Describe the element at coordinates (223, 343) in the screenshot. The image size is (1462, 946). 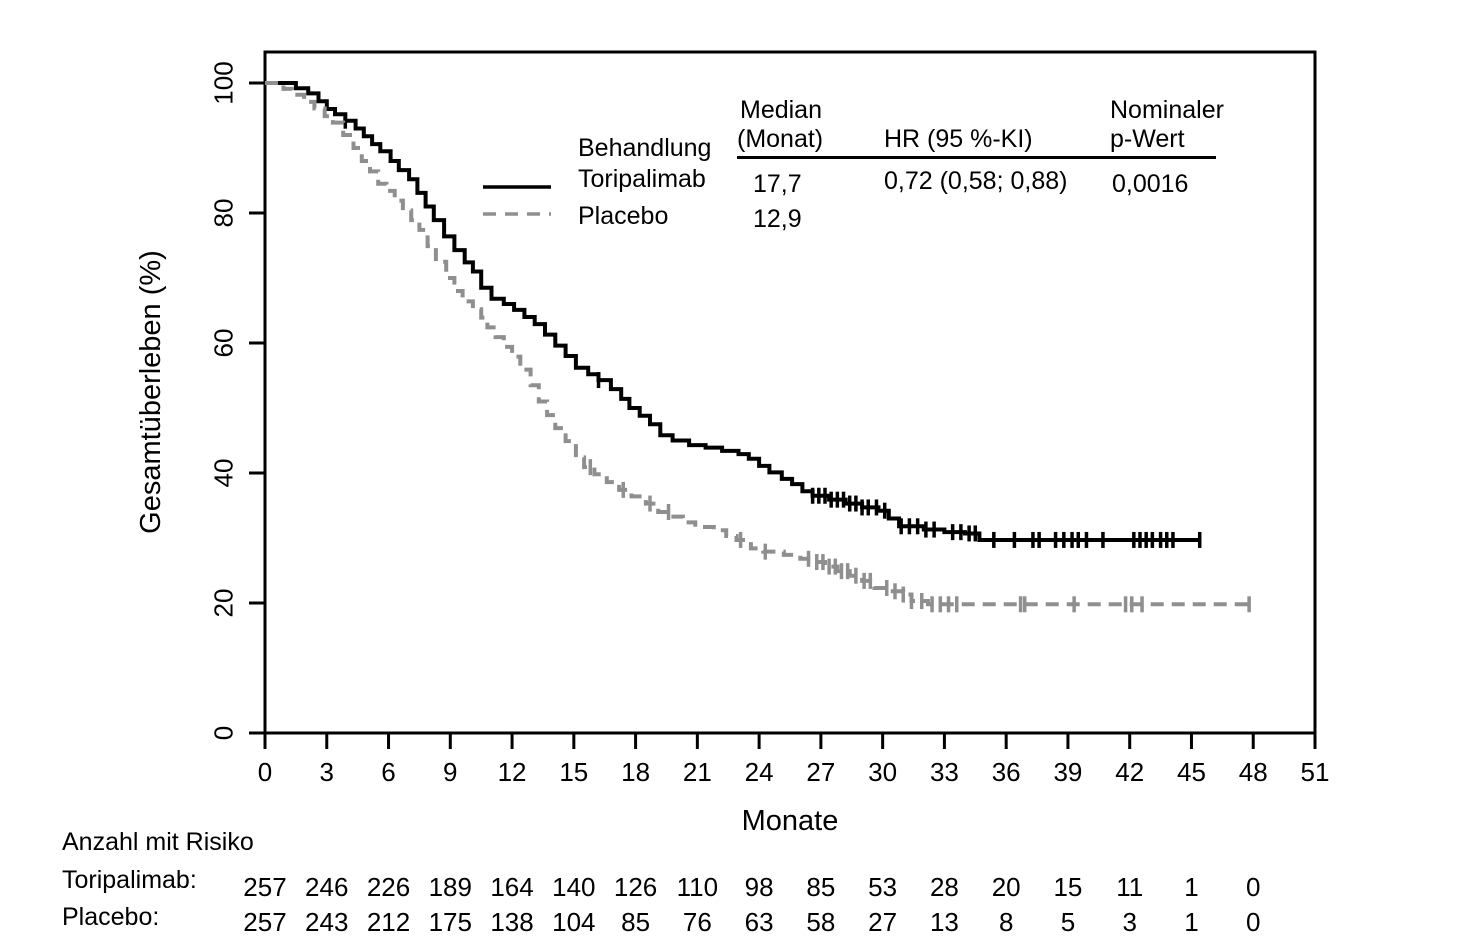
I see `y-tick-label: 60` at that location.